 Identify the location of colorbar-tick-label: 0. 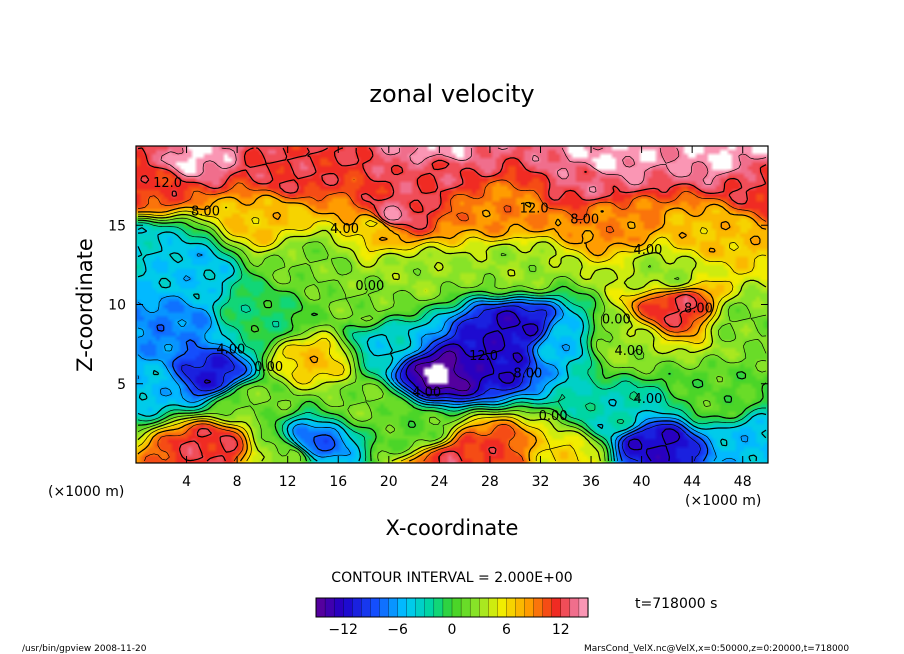
(452, 630).